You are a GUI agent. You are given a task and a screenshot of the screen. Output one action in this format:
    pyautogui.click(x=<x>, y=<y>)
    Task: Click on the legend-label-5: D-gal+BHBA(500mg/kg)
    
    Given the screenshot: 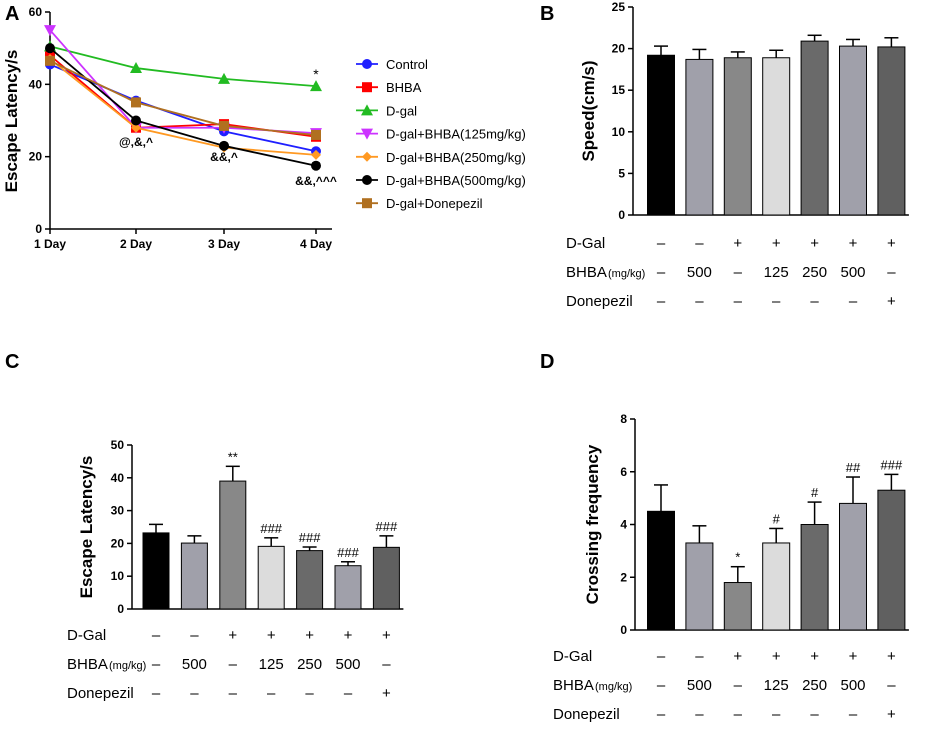 What is the action you would take?
    pyautogui.click(x=456, y=180)
    